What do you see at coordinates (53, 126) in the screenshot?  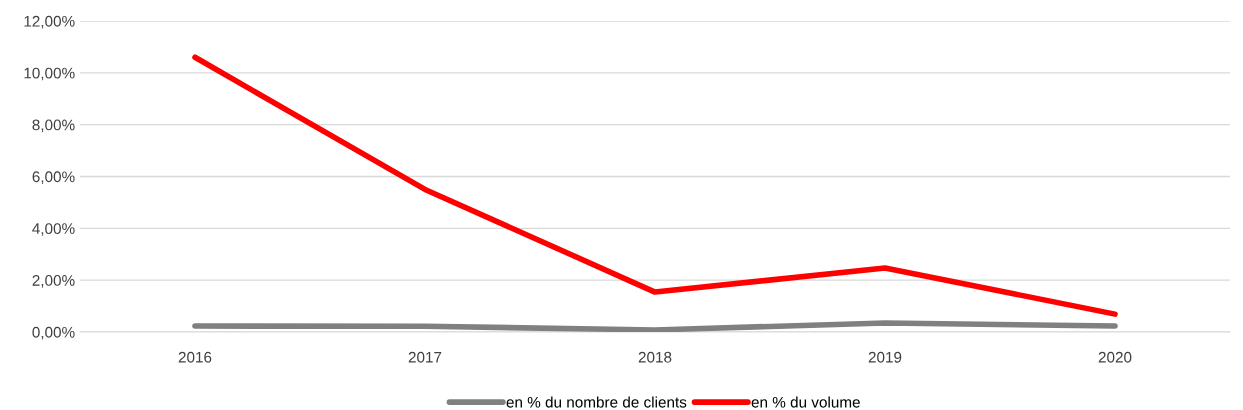 I see `y-tick-label: 8,00%` at bounding box center [53, 126].